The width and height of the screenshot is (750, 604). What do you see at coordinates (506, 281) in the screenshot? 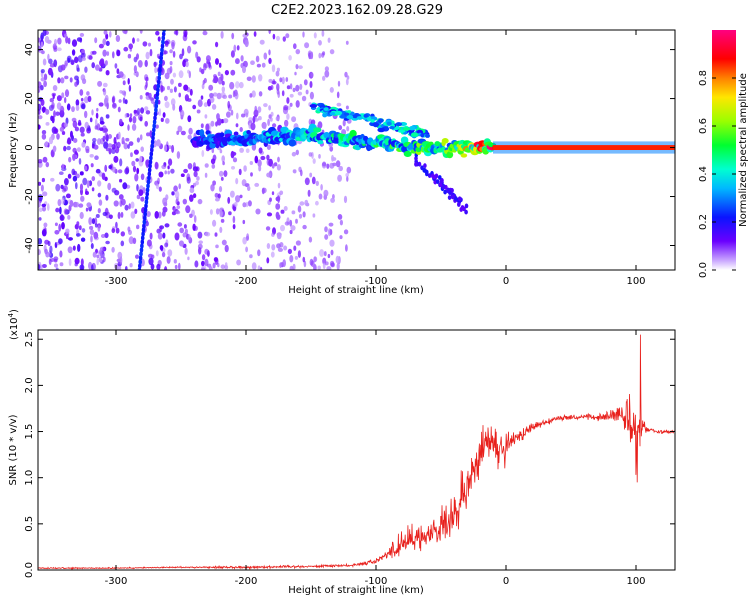
I see `x-tick-label: 0` at bounding box center [506, 281].